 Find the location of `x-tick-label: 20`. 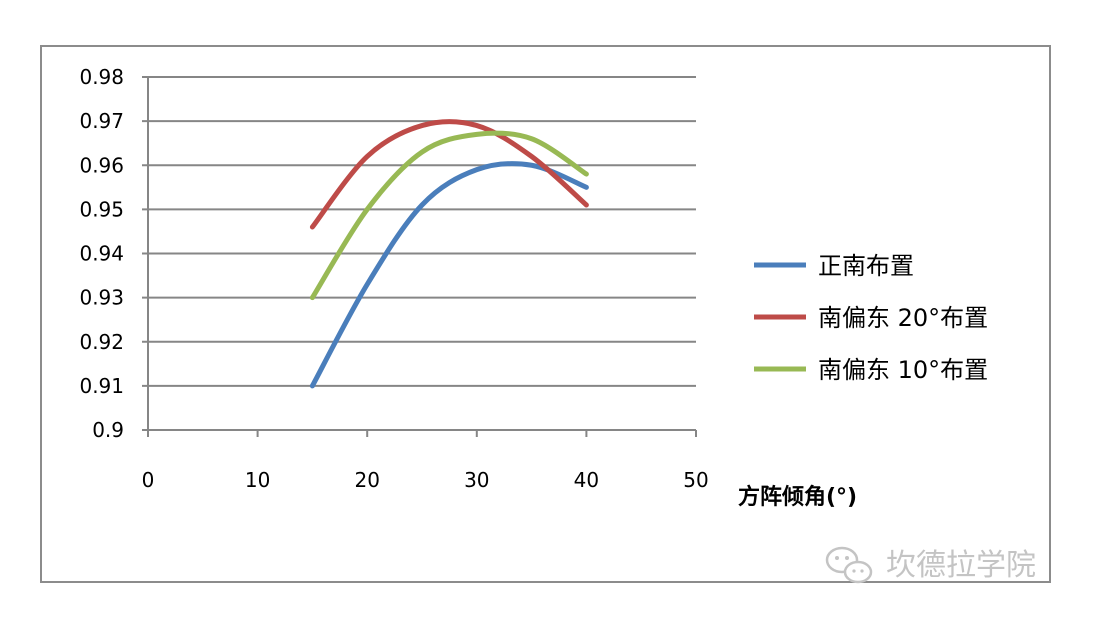

x-tick-label: 20 is located at coordinates (366, 480).